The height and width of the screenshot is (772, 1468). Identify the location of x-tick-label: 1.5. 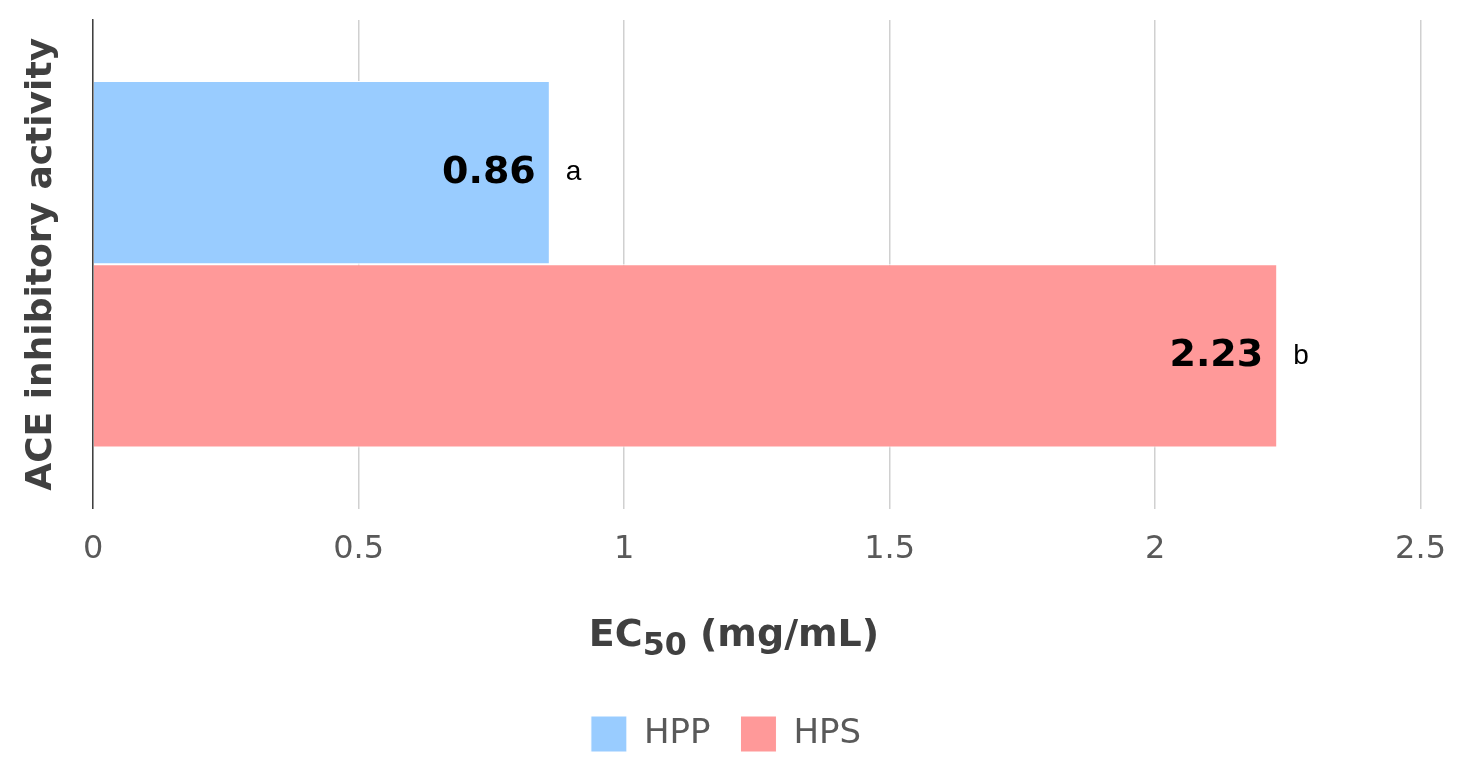
(890, 547).